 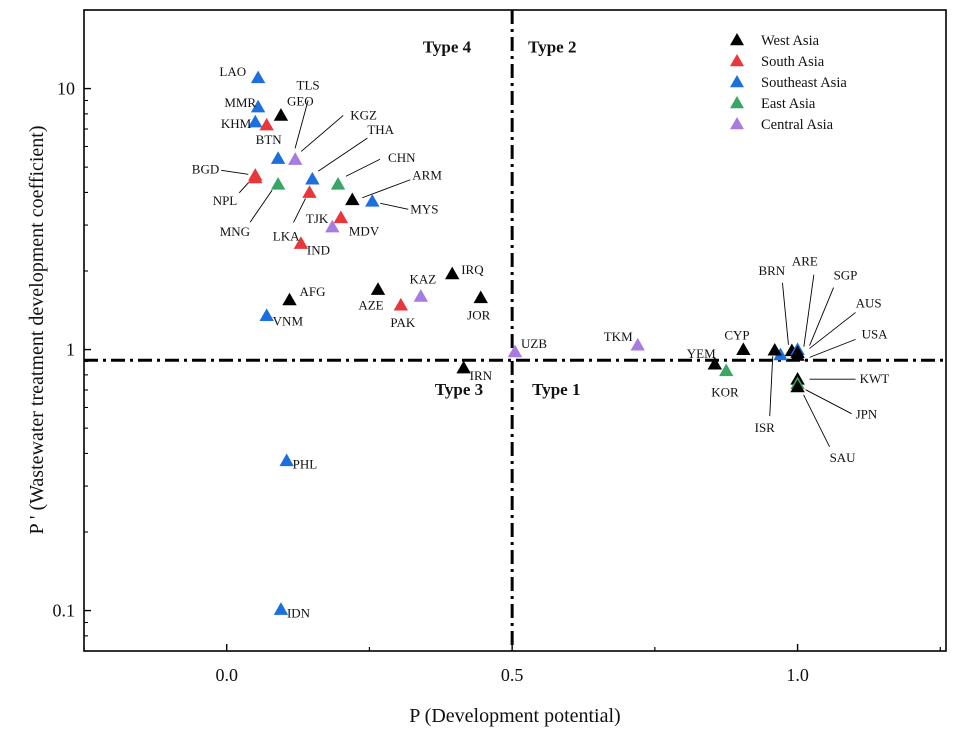 What do you see at coordinates (737, 60) in the screenshot?
I see `legend-marker-south-asia` at bounding box center [737, 60].